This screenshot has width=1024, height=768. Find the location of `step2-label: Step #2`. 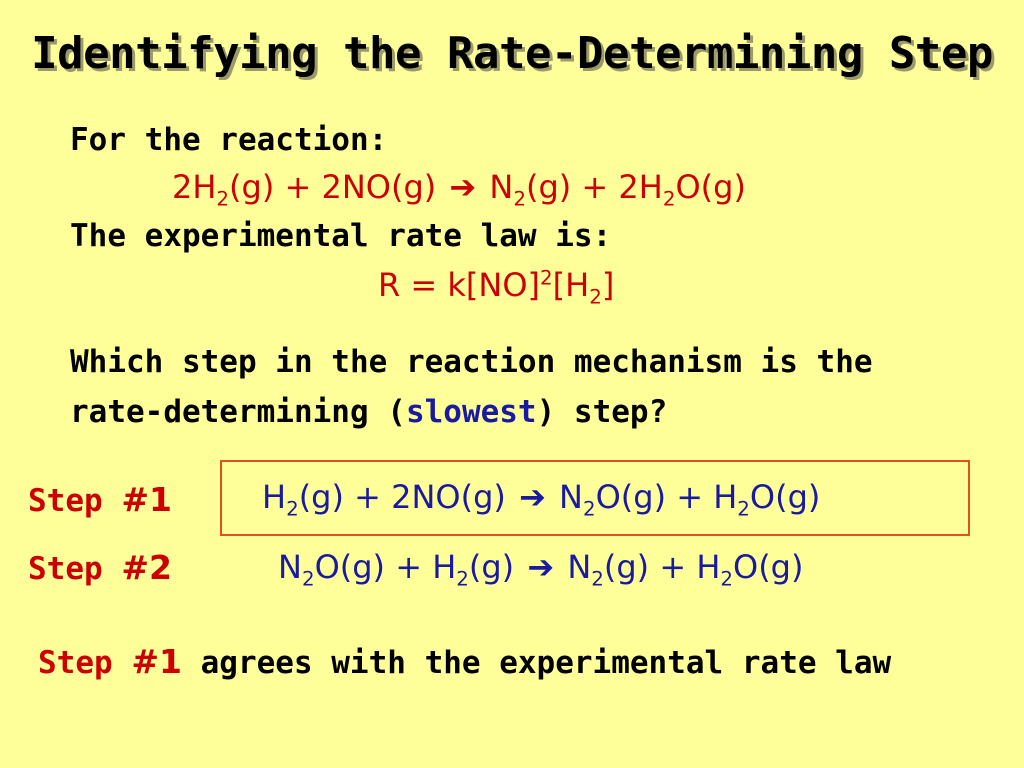

step2-label: Step #2 is located at coordinates (100, 567).